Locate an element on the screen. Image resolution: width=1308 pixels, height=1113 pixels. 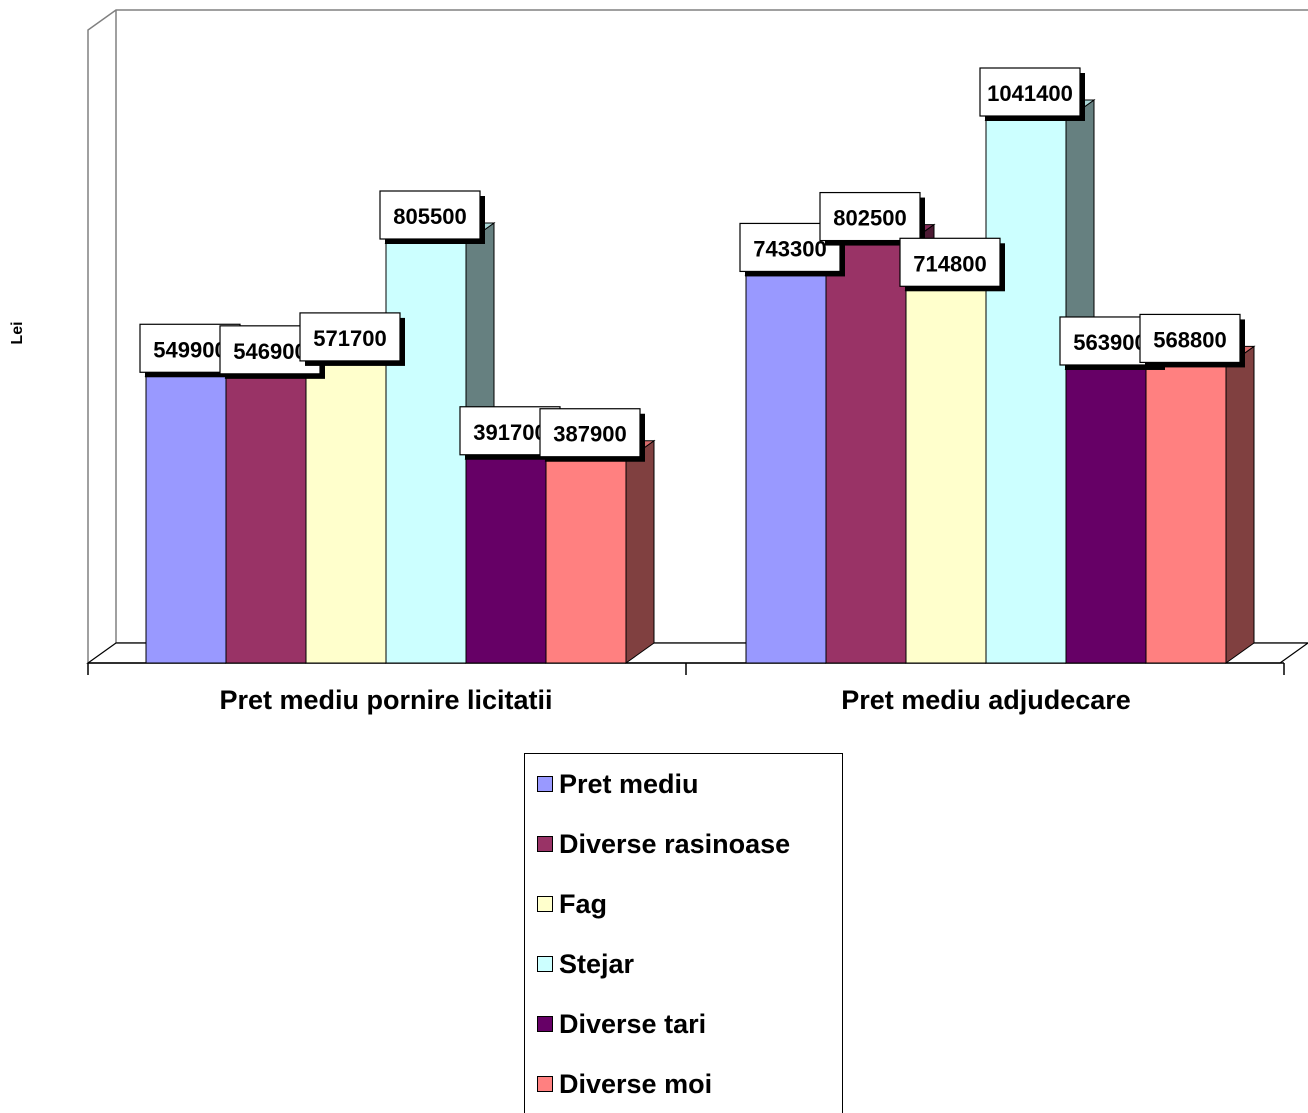
data-label-text: 568800 is located at coordinates (1189, 339).